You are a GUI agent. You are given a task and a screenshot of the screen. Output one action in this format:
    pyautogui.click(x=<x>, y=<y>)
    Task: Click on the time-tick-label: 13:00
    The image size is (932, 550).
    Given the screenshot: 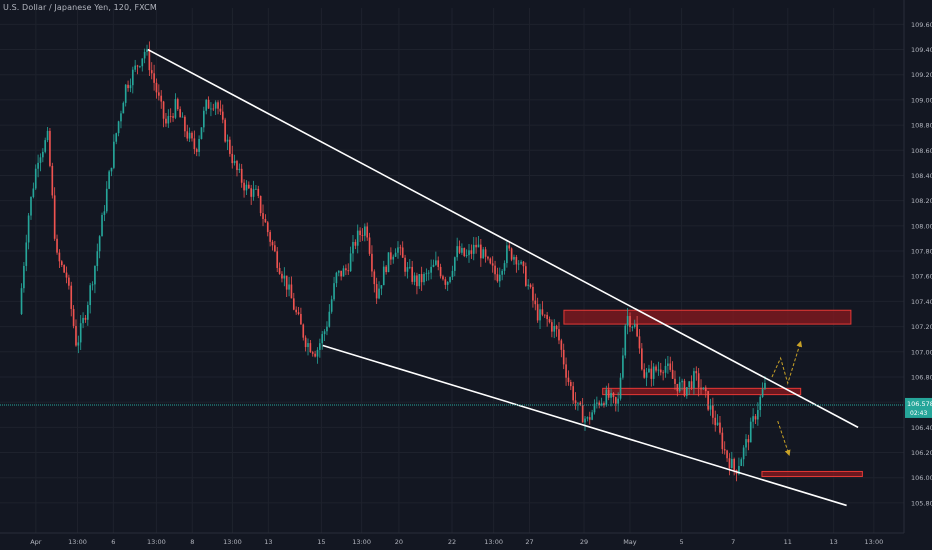 What is the action you would take?
    pyautogui.click(x=873, y=542)
    